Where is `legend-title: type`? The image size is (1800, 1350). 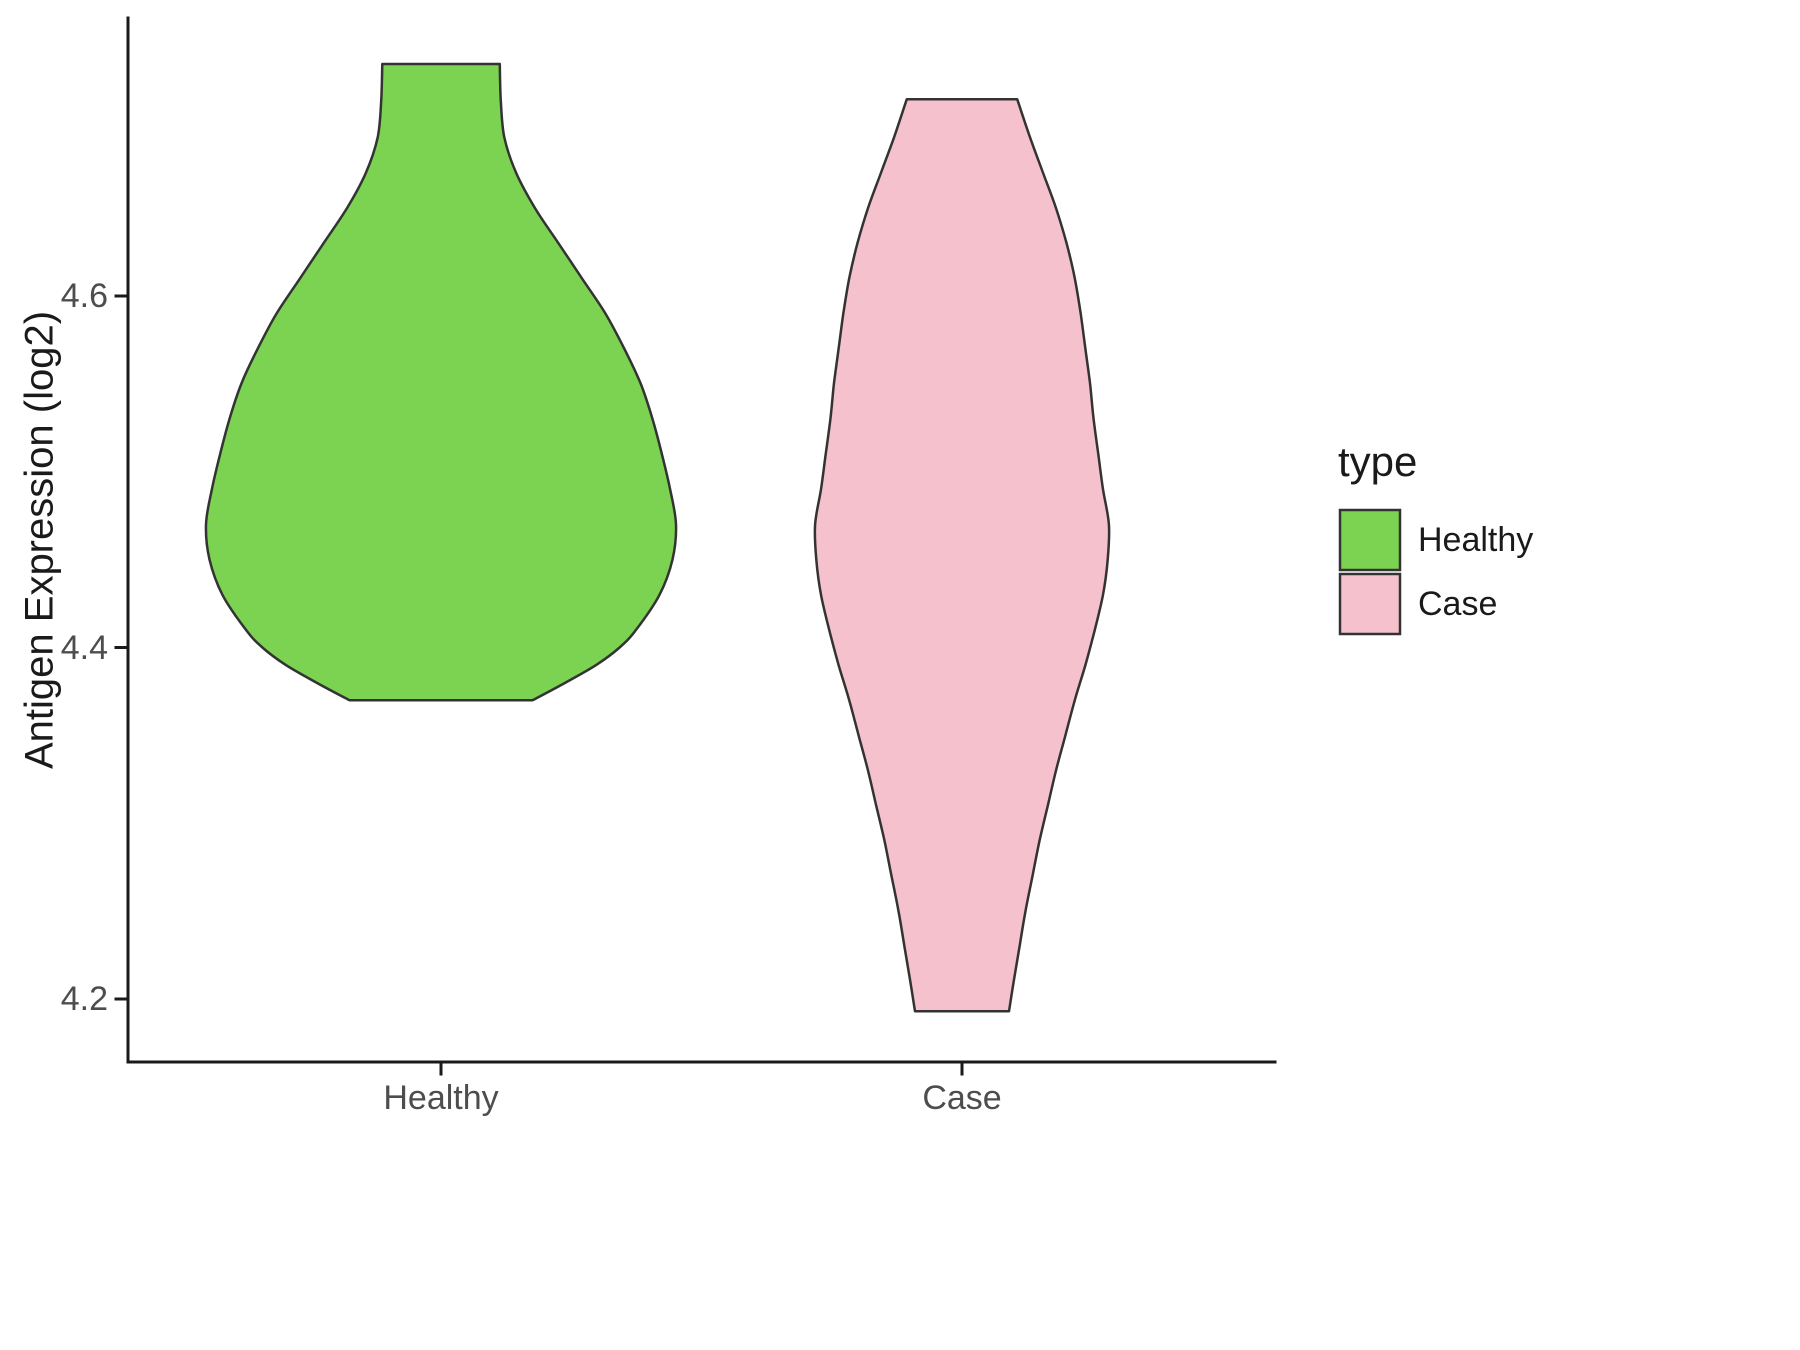 legend-title: type is located at coordinates (1378, 461).